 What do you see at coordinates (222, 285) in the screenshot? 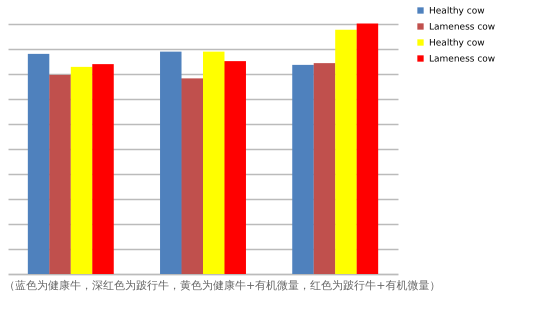
I see `text: （蓝色为健康牛，深红色为跛行牛，黄色为健康牛+有机微量，红色为跛行牛+有机微量）` at bounding box center [222, 285].